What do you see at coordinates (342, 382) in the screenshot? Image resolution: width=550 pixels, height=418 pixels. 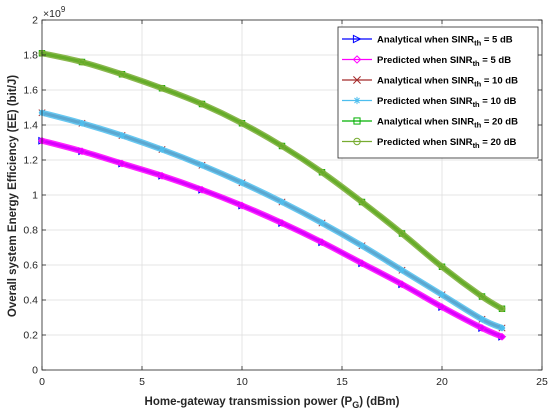 I see `x-tick-label: 15` at bounding box center [342, 382].